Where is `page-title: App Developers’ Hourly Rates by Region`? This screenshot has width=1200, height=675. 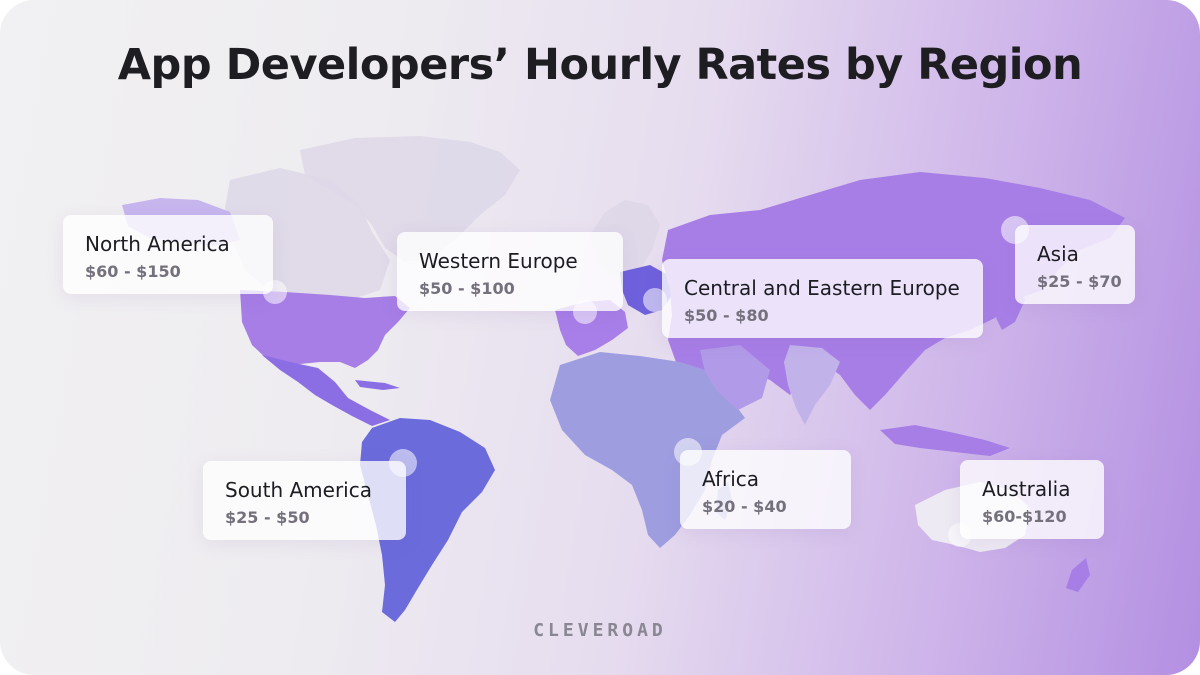
page-title: App Developers’ Hourly Rates by Region is located at coordinates (600, 65).